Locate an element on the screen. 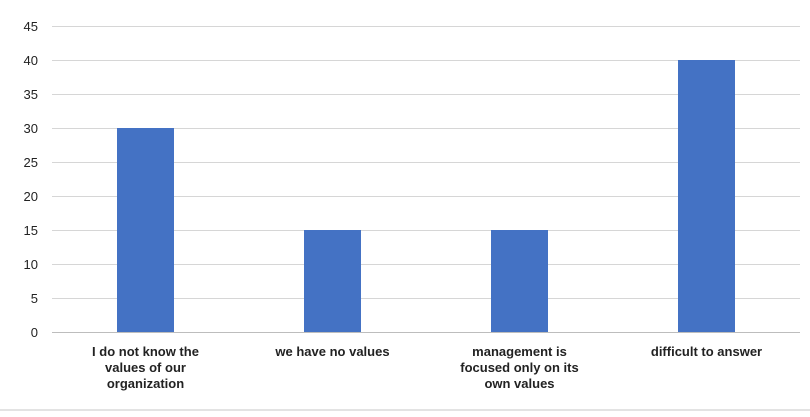 Image resolution: width=810 pixels, height=417 pixels. y-tick-label: 5 is located at coordinates (34, 298).